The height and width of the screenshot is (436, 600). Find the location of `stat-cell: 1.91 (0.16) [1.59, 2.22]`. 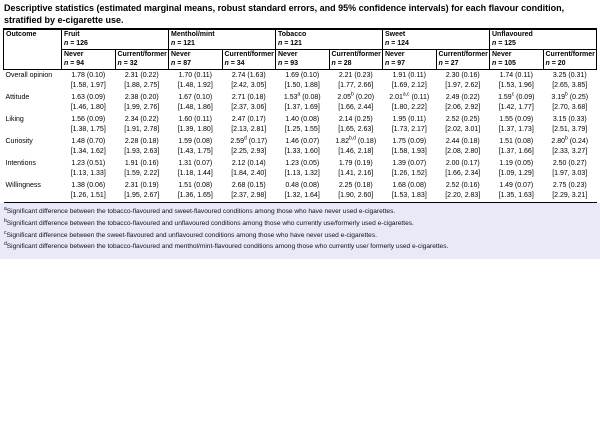

stat-cell: 1.91 (0.16) [1.59, 2.22] is located at coordinates (142, 169).